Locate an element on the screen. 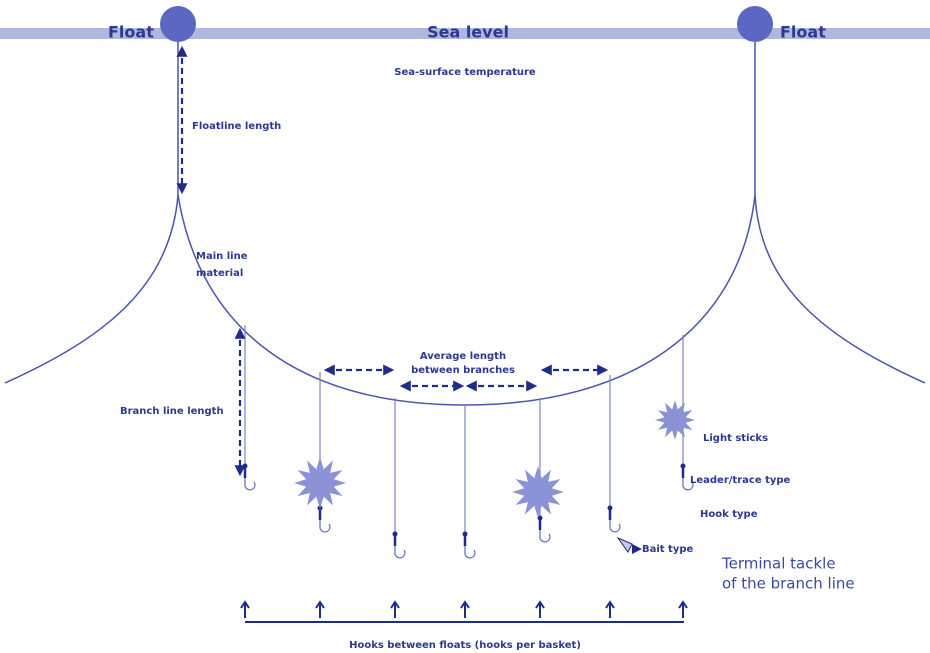 This screenshot has height=653, width=930. sea-level-band is located at coordinates (465, 33).